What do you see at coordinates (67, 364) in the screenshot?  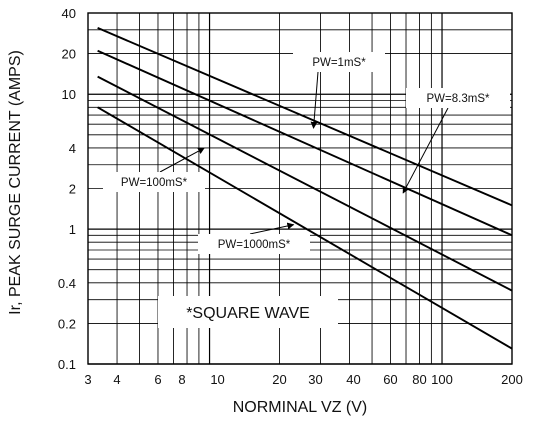 I see `y-tick-label: 0.1` at bounding box center [67, 364].